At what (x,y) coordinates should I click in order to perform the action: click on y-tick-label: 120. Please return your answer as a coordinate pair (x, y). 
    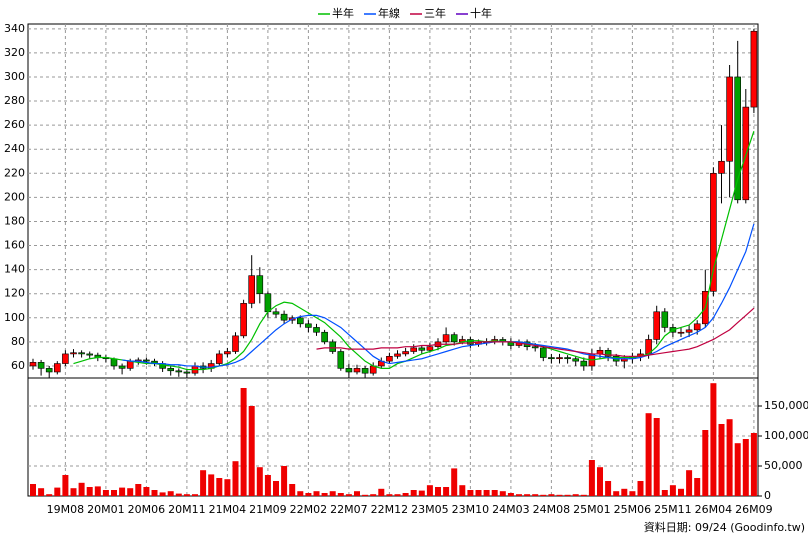
    Looking at the image, I should click on (14, 293).